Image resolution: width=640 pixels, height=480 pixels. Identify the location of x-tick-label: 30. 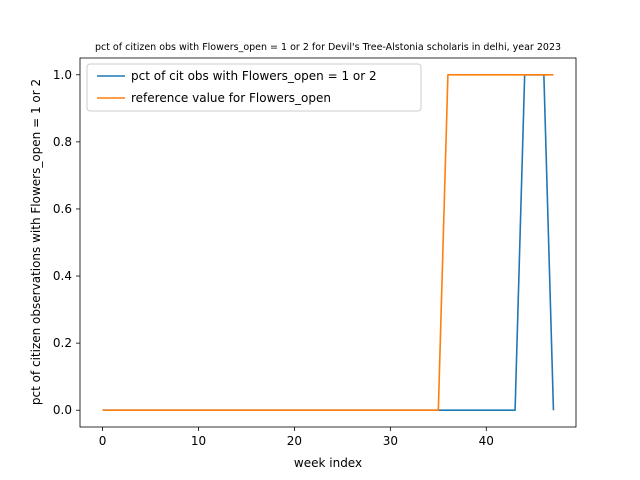
(390, 441).